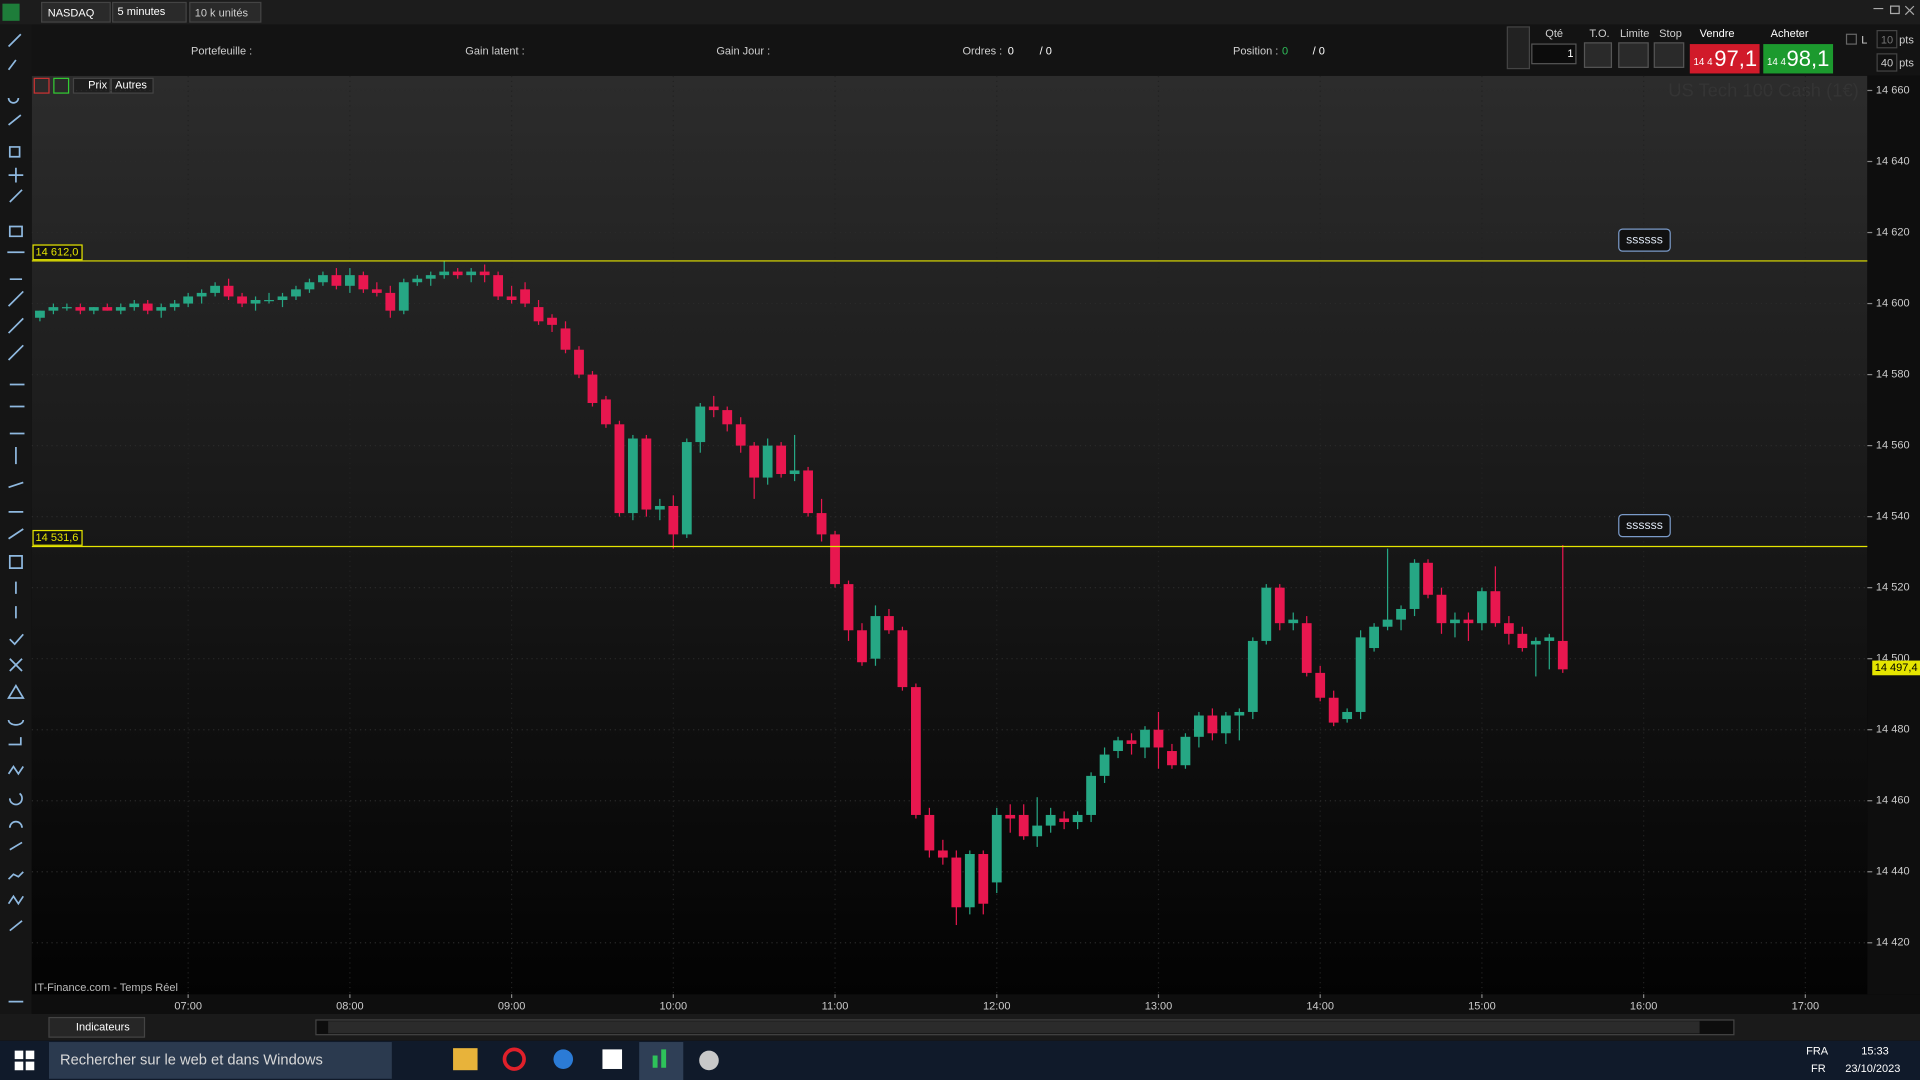  What do you see at coordinates (1598, 55) in the screenshot?
I see `to-button` at bounding box center [1598, 55].